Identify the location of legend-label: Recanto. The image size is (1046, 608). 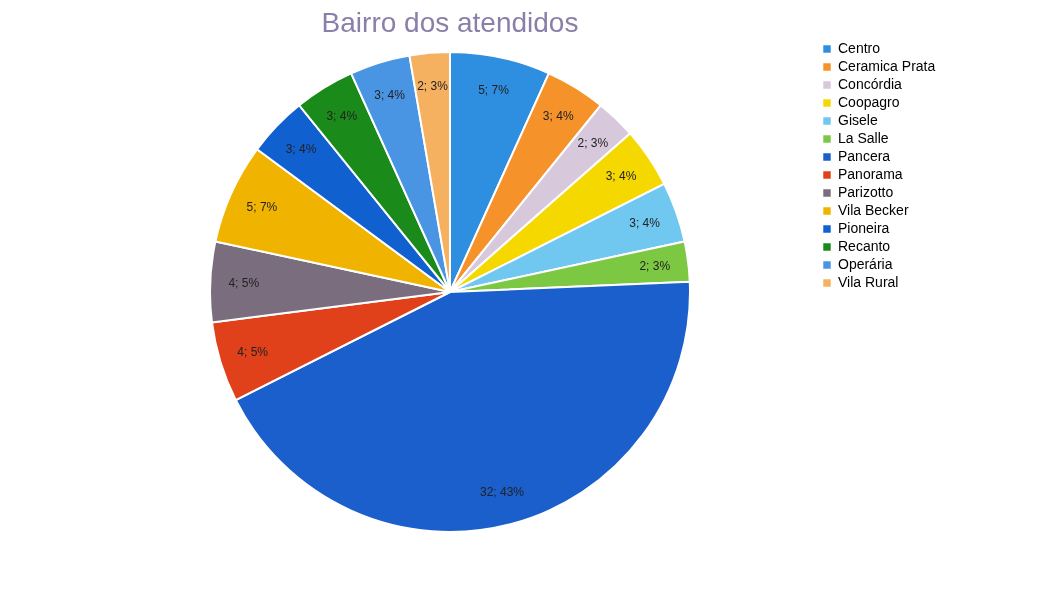
(864, 246).